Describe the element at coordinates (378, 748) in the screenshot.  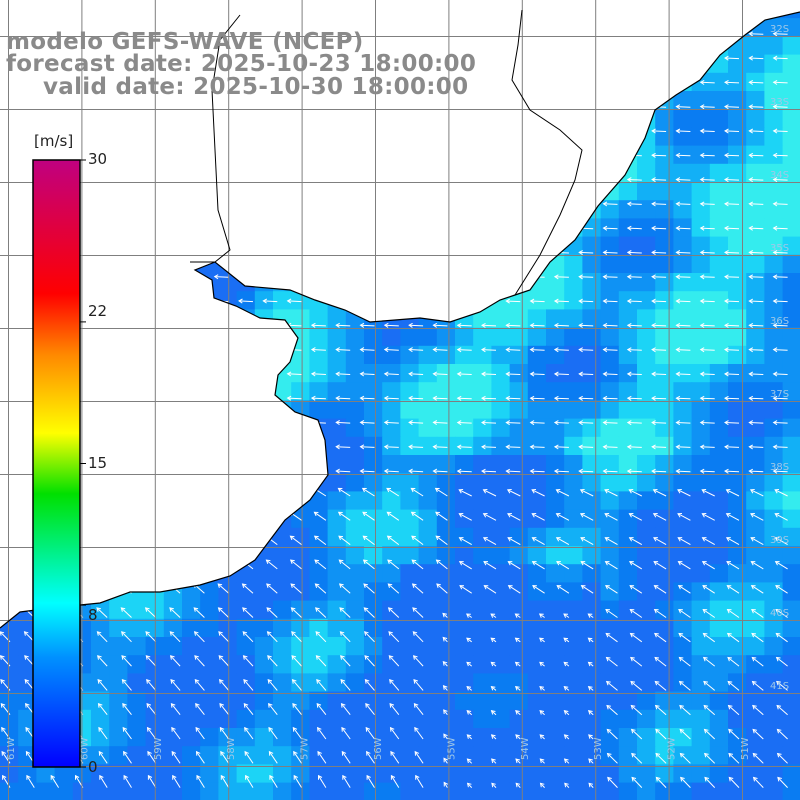
I see `lon-label: 56W` at that location.